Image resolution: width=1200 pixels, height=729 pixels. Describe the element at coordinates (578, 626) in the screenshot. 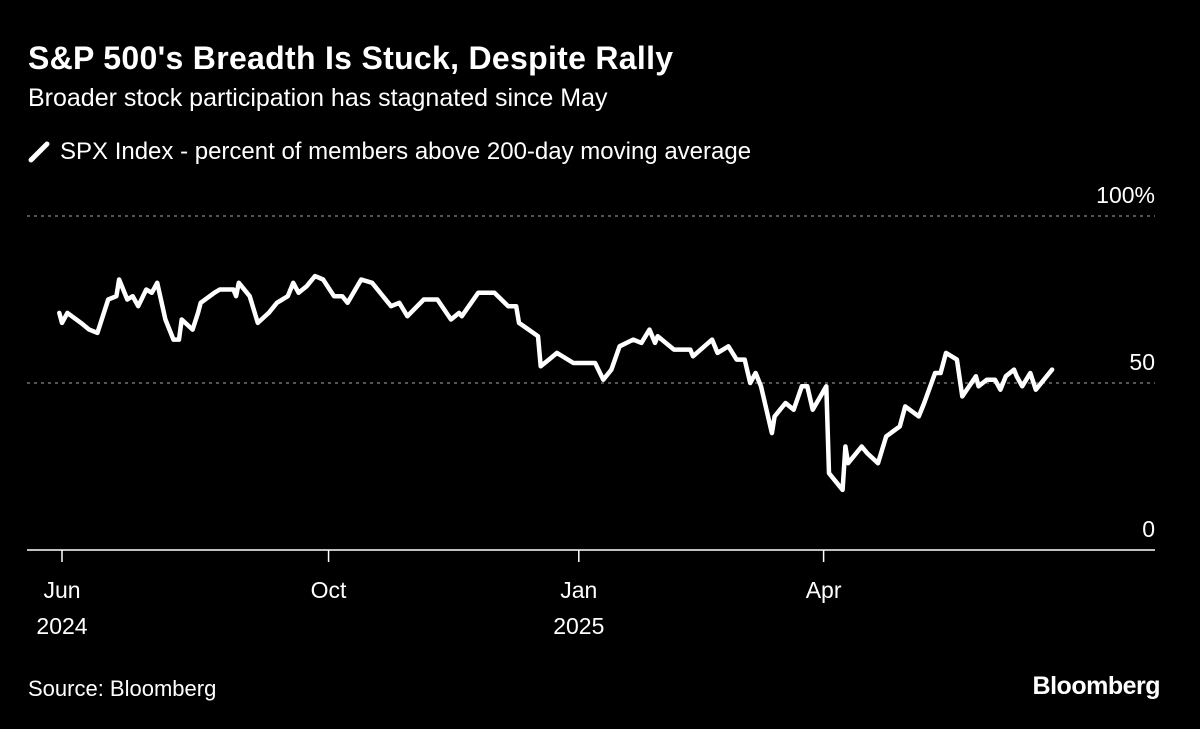

I see `x-tick-sublabel: 2025` at that location.